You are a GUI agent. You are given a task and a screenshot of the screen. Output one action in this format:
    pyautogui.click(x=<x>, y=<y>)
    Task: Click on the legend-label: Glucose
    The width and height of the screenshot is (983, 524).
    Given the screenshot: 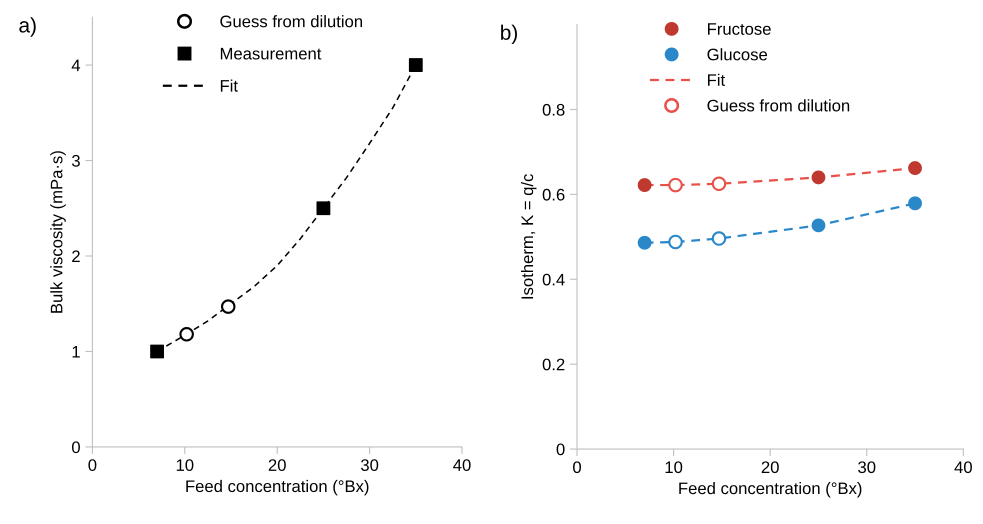 What is the action you would take?
    pyautogui.click(x=737, y=54)
    